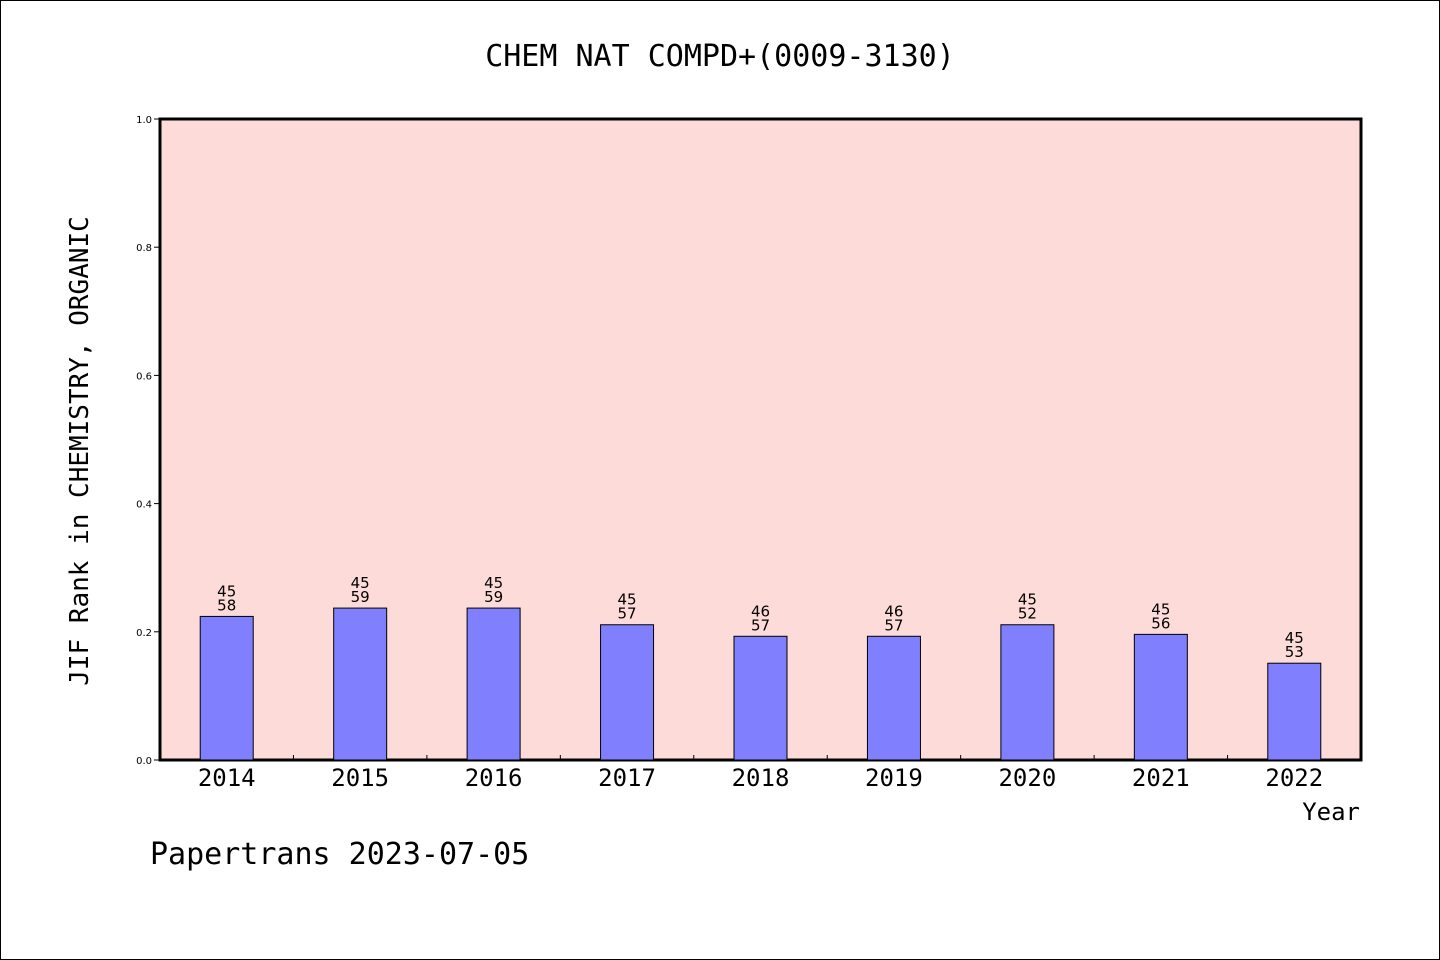  I want to click on bar-2014, so click(226, 688).